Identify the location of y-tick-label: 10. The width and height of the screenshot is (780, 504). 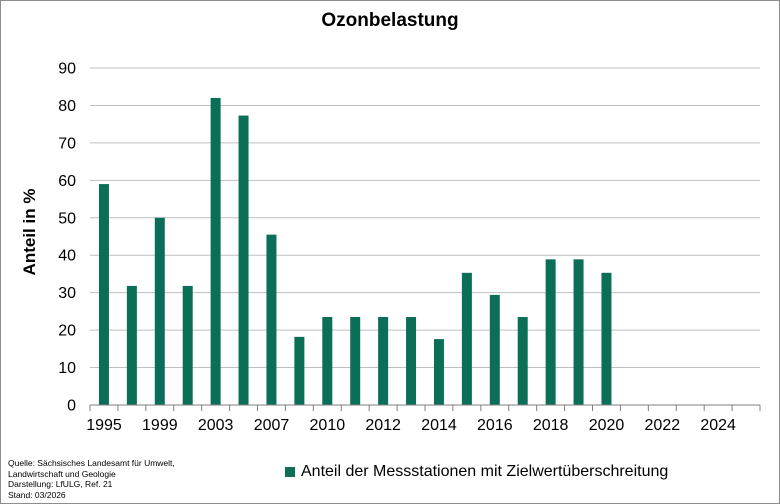
(67, 368).